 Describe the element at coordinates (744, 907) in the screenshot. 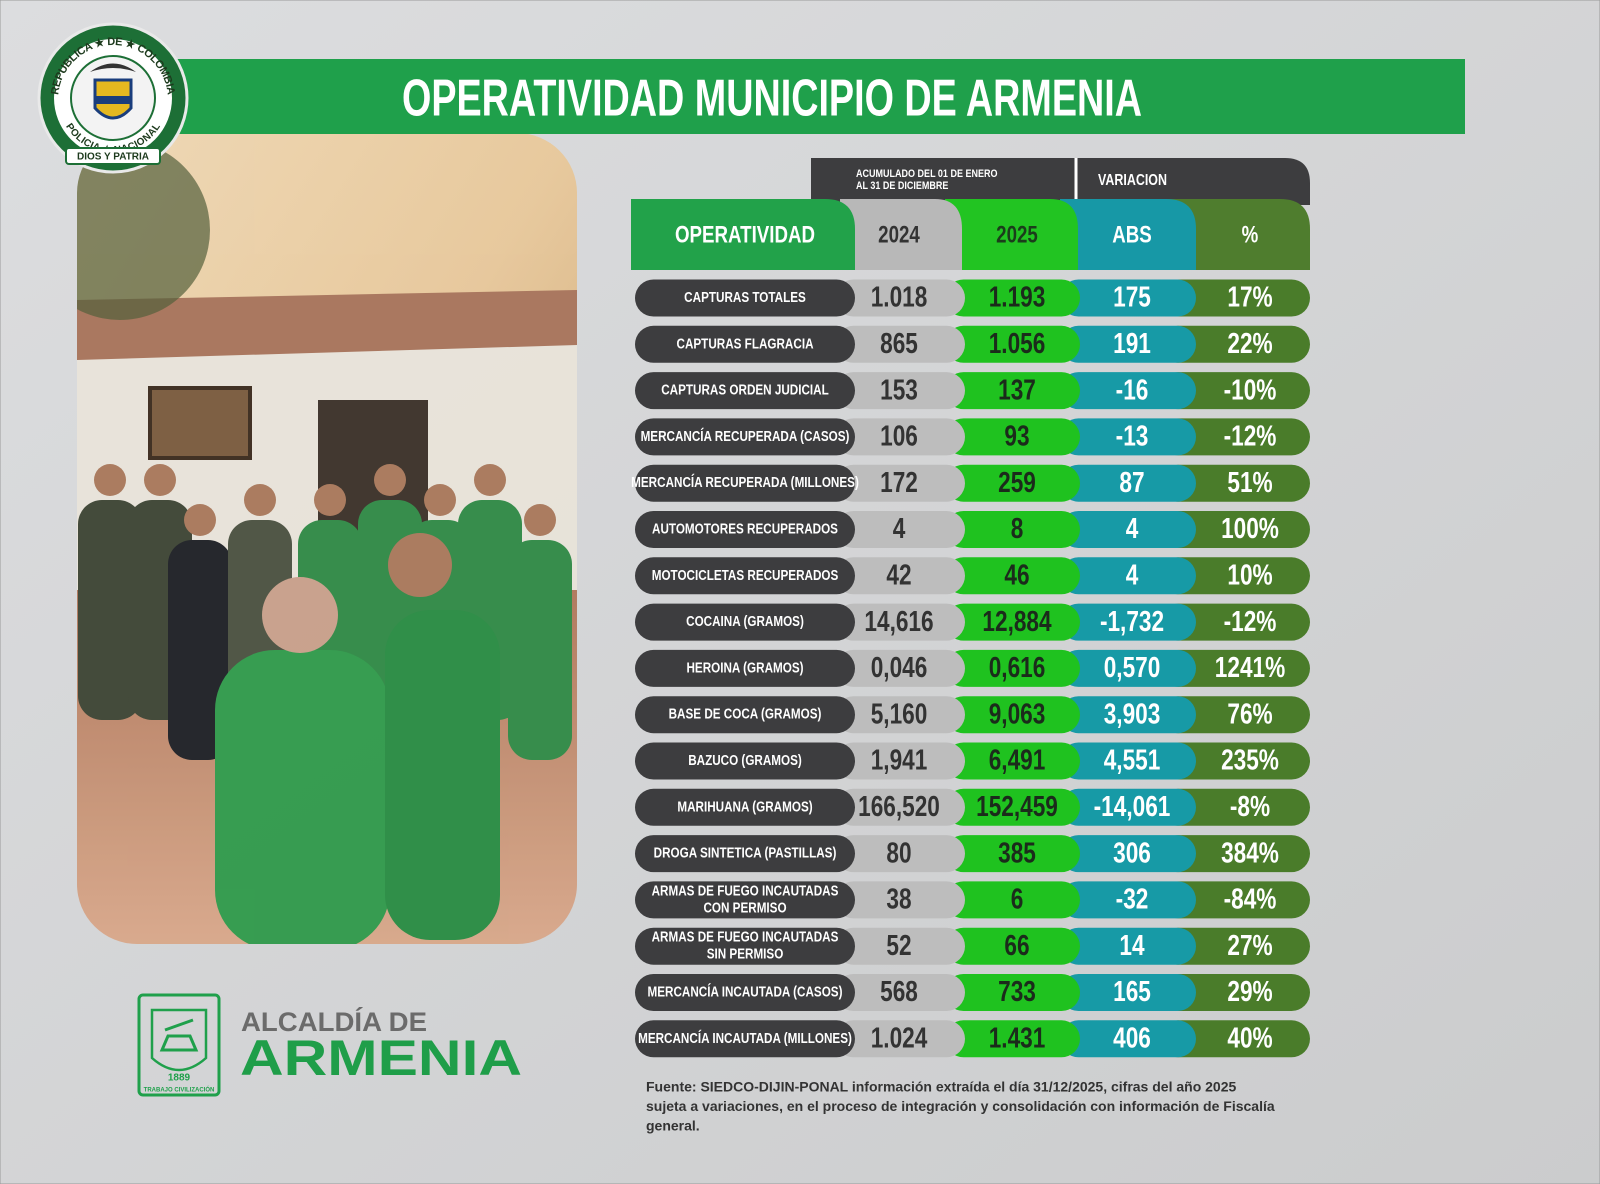

I see `row-label: CON PERMISO` at that location.